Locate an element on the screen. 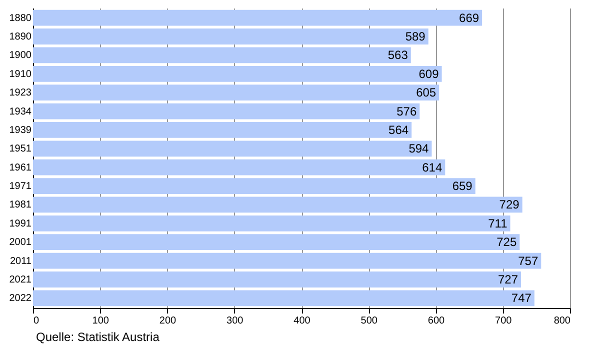 This screenshot has width=600, height=350. data-label: 747 is located at coordinates (521, 298).